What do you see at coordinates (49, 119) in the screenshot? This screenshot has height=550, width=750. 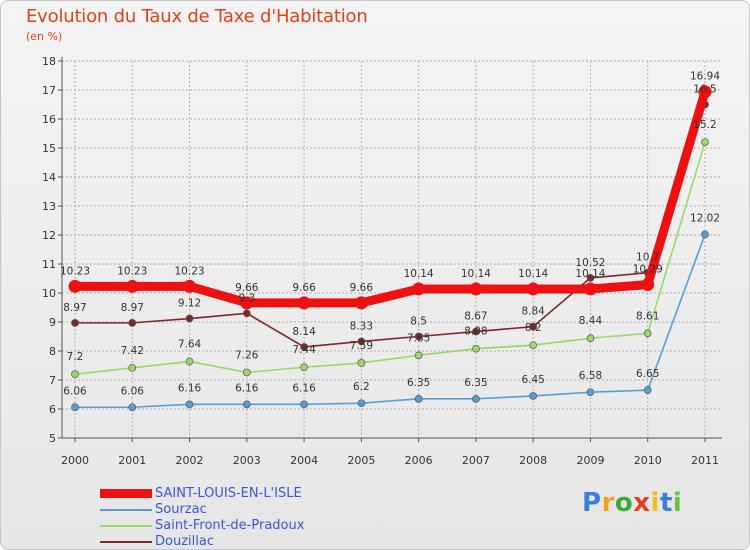 I see `y-tick-label: 16` at bounding box center [49, 119].